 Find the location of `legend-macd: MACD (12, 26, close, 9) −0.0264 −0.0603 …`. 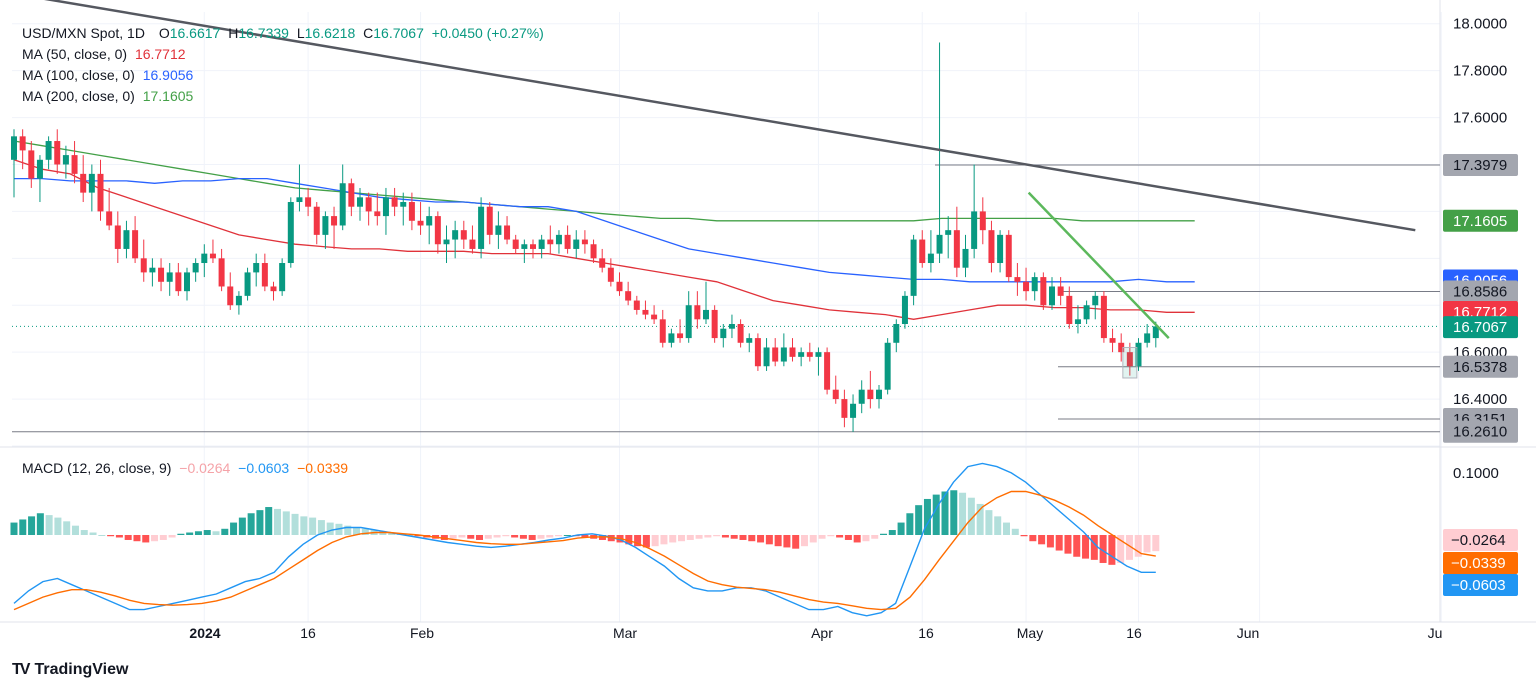

legend-macd: MACD (12, 26, close, 9) −0.0264 −0.0603 … is located at coordinates (187, 468).